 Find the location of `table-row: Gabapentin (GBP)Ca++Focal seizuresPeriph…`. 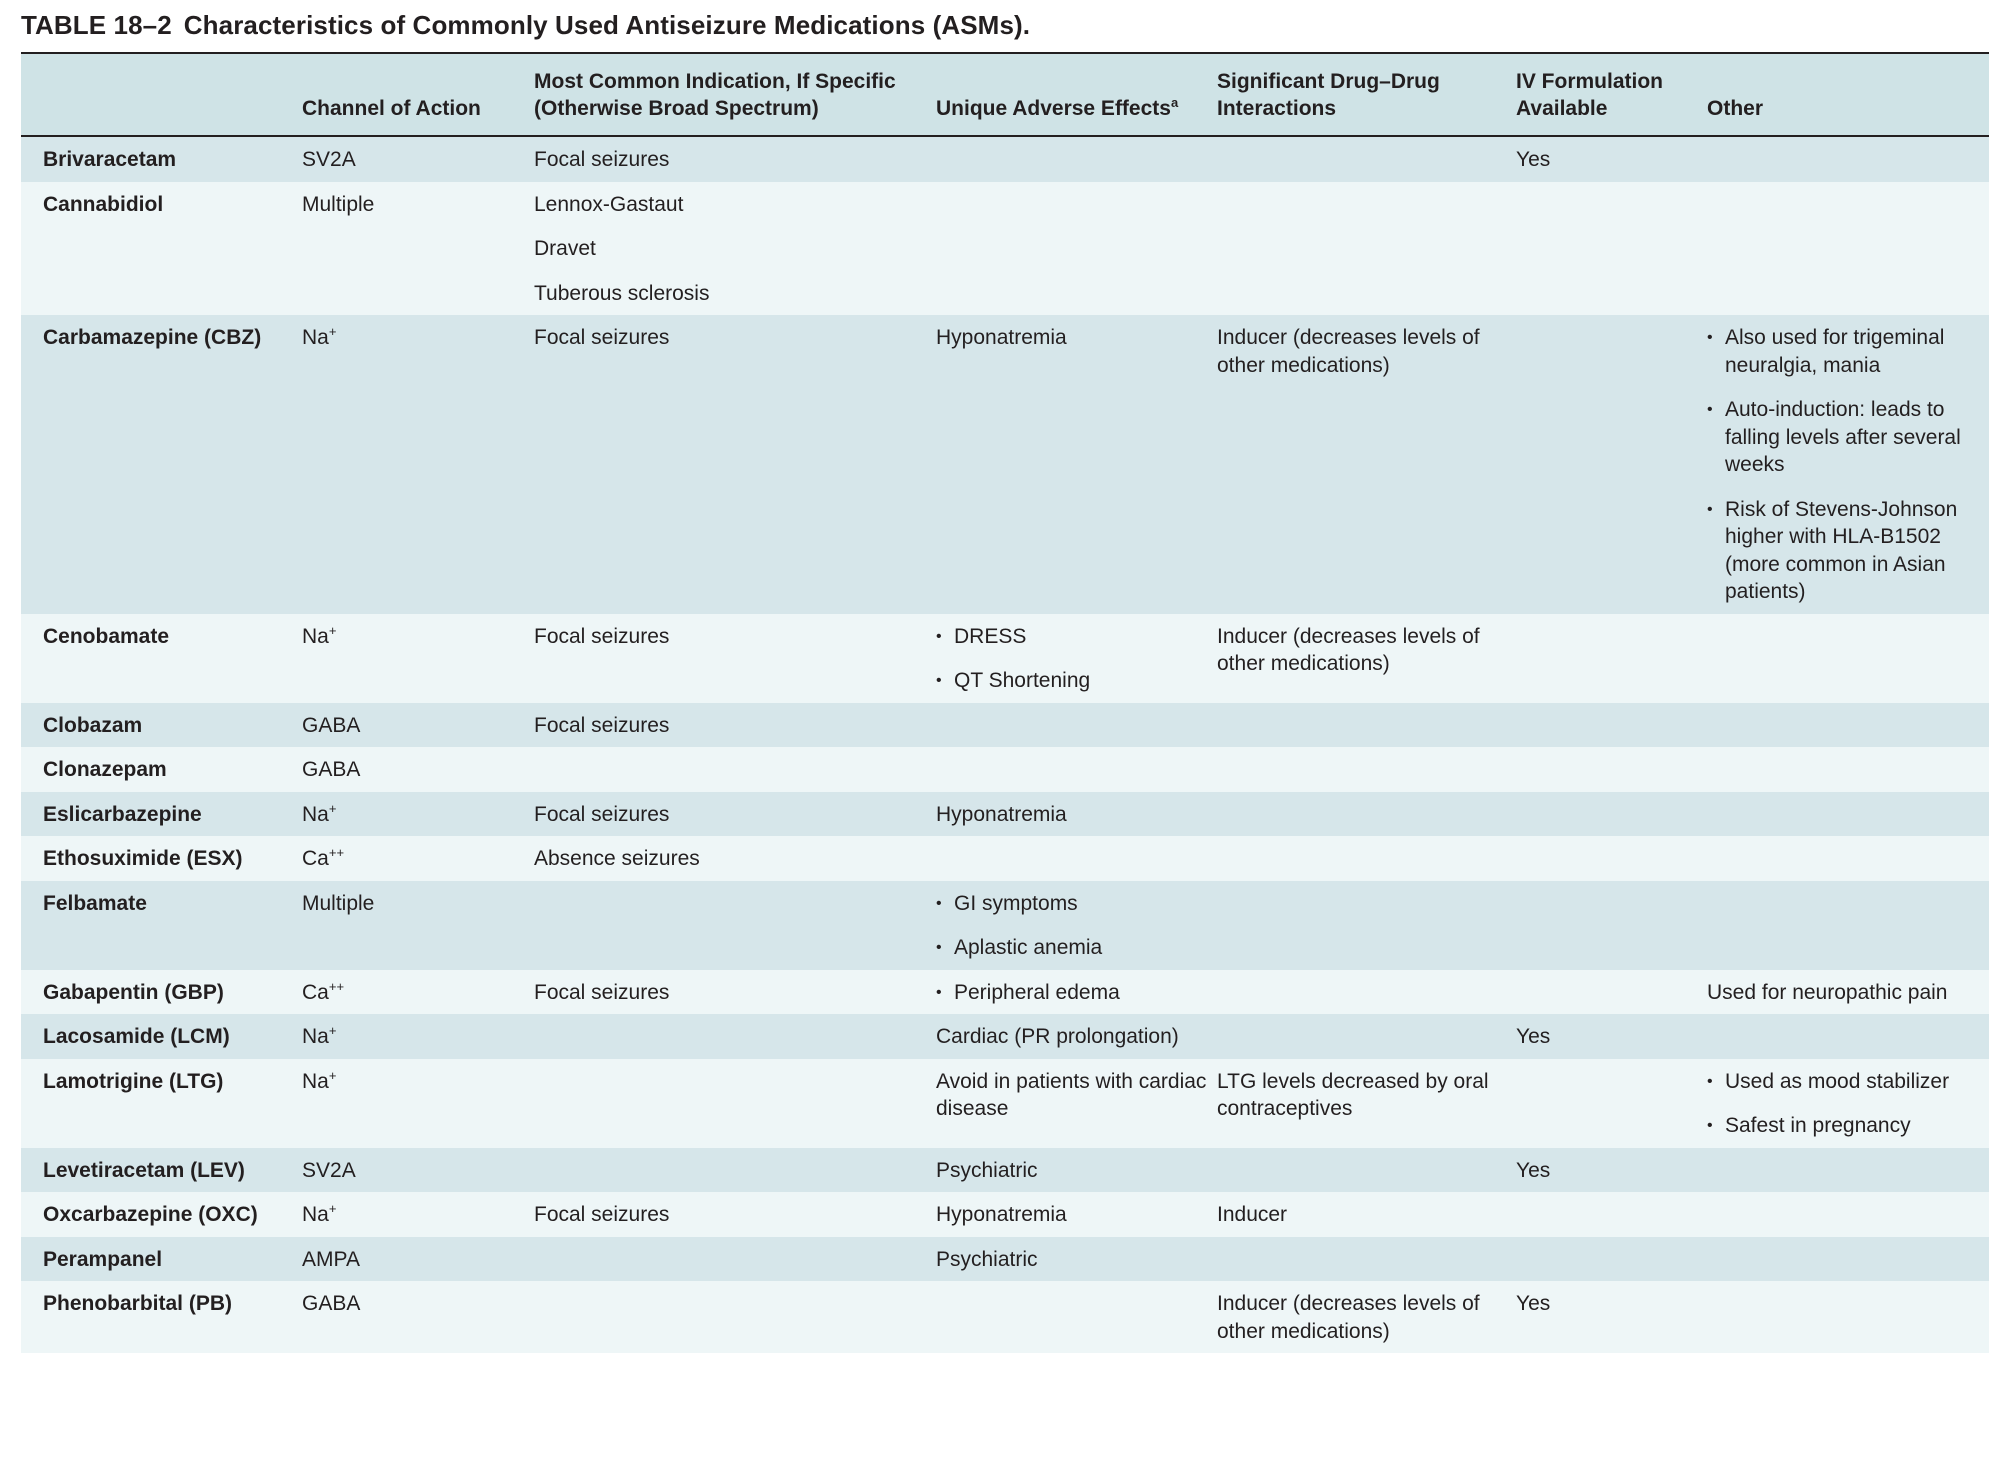

table-row: Gabapentin (GBP)Ca++Focal seizuresPeriph… is located at coordinates (1005, 992).